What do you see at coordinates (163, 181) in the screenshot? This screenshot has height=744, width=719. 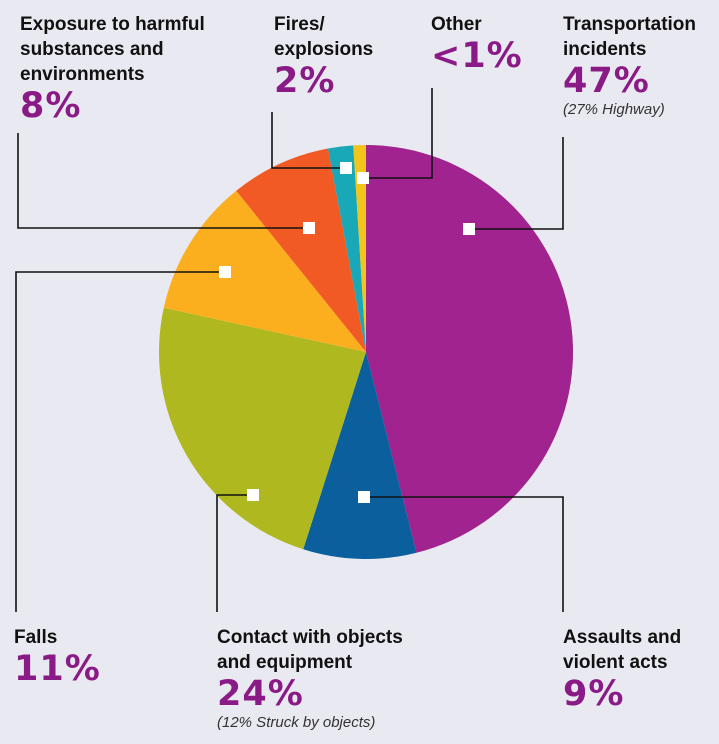 I see `leader-line-exposure` at bounding box center [163, 181].